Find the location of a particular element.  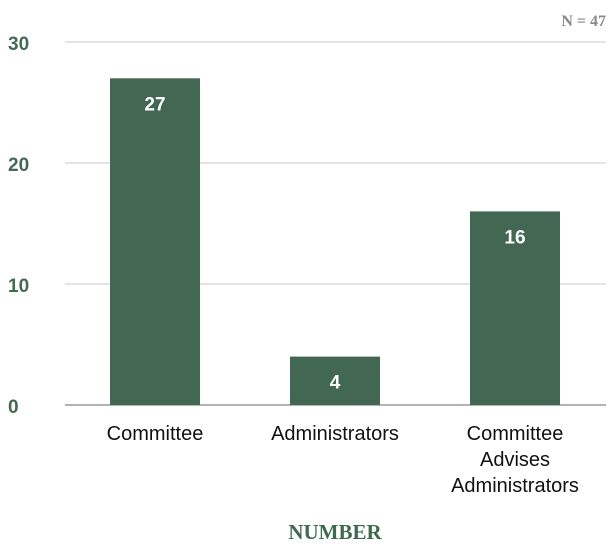

y-tick-label: 10 is located at coordinates (18, 286).